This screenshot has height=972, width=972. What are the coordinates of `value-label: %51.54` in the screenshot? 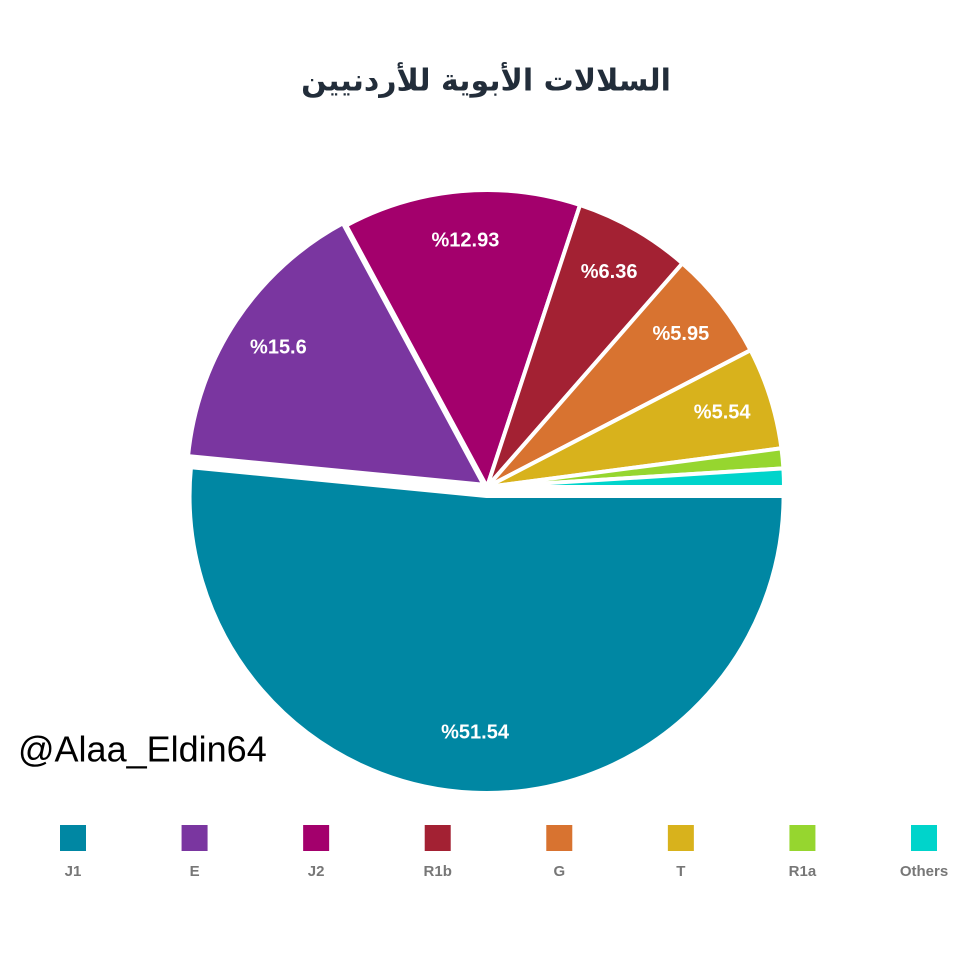 It's located at (475, 733).